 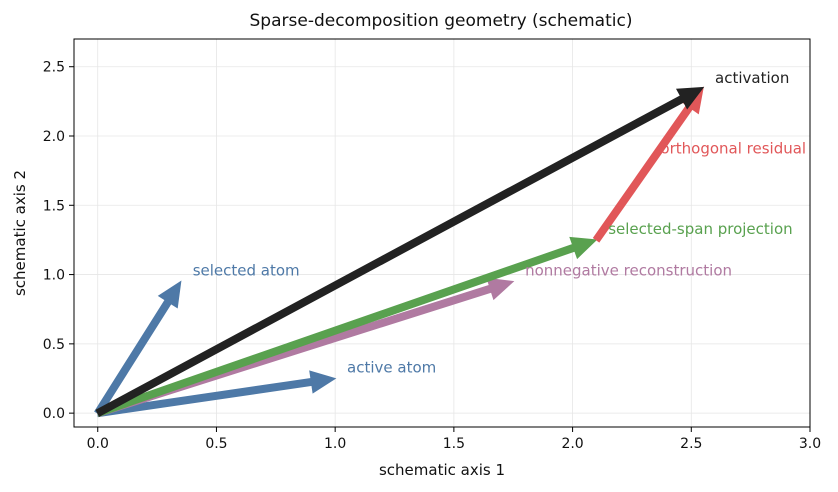 I want to click on y-tick-label: 2.5, so click(x=54, y=68).